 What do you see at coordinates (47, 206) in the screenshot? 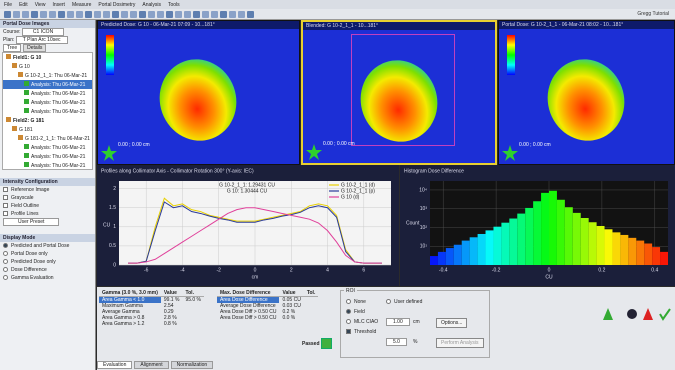
I see `option: Field Outline` at bounding box center [47, 206].